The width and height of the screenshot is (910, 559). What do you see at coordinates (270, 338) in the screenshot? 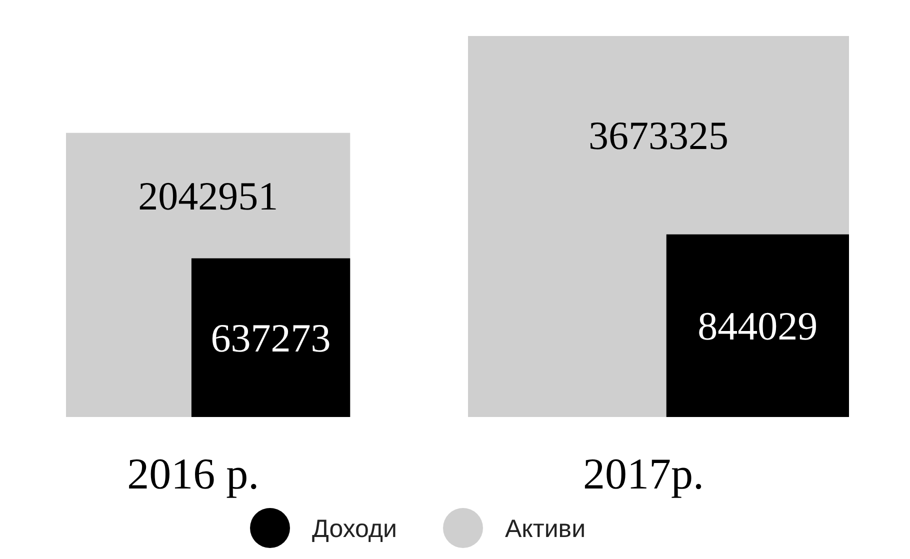
I see `data-label: 637273` at bounding box center [270, 338].